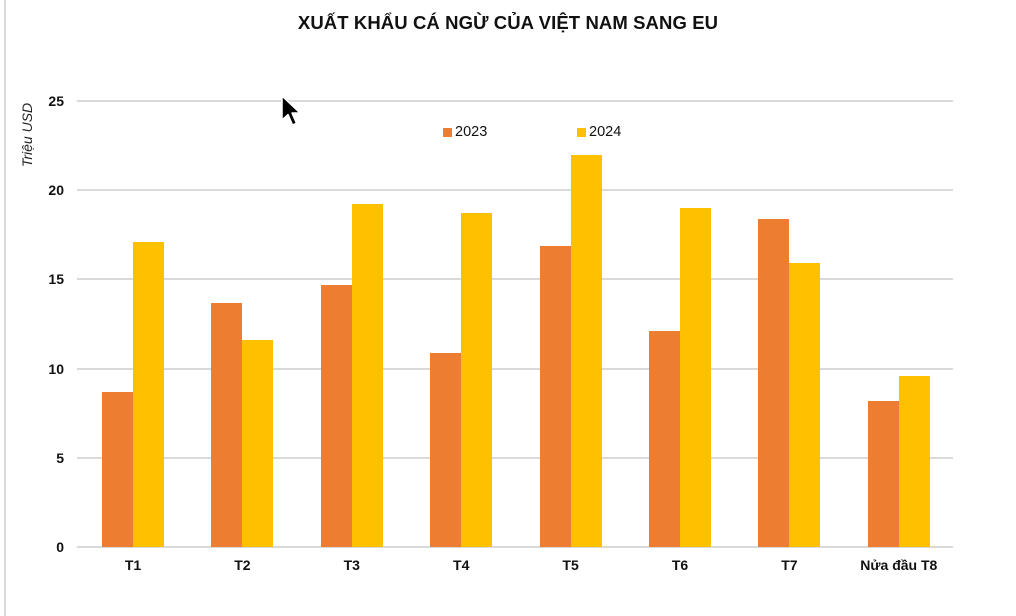  I want to click on chart-title: XUẤT KHẨU CÁ NGỪ CỦA VIỆT NAM SANG EU, so click(508, 22).